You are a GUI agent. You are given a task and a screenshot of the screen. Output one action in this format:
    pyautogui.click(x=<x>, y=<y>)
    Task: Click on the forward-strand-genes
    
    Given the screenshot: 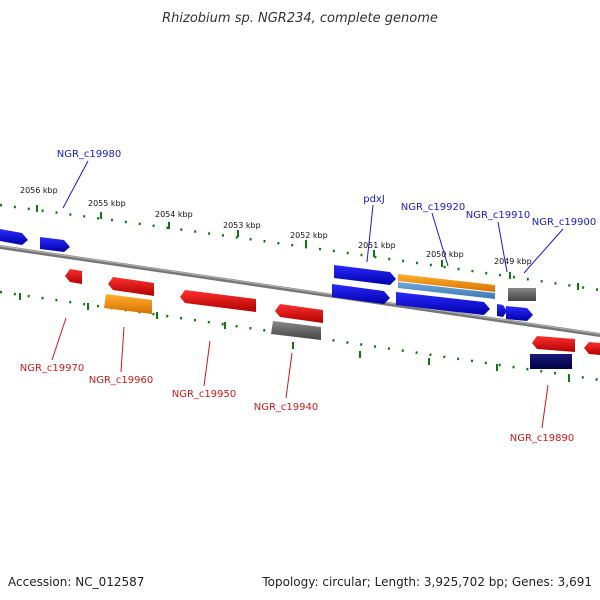 What is the action you would take?
    pyautogui.click(x=268, y=275)
    